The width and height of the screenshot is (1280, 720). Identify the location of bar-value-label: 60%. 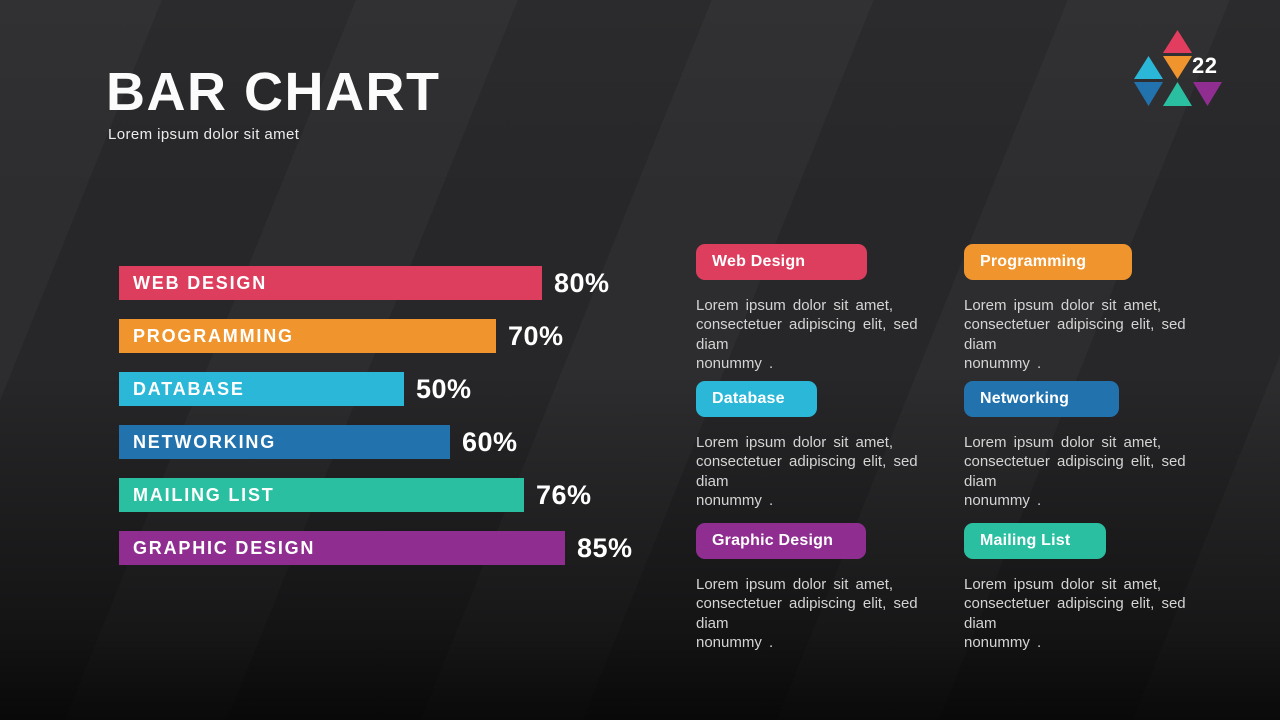
(490, 441).